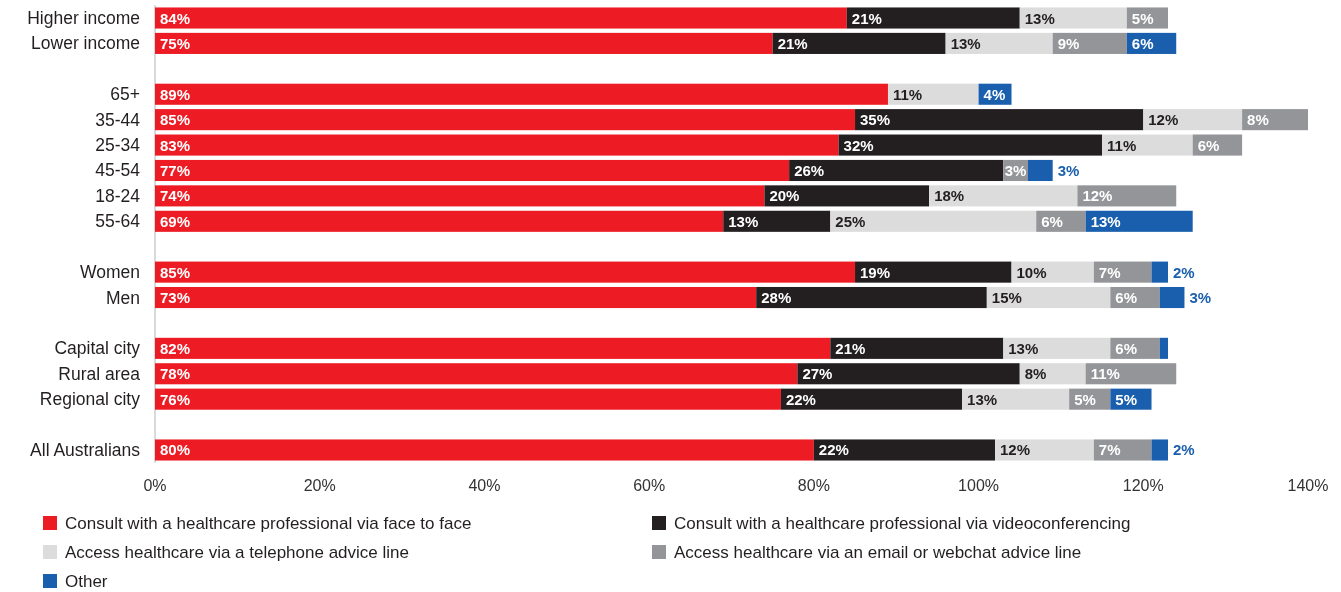 This screenshot has width=1341, height=592. Describe the element at coordinates (875, 120) in the screenshot. I see `data-label: 35%` at that location.